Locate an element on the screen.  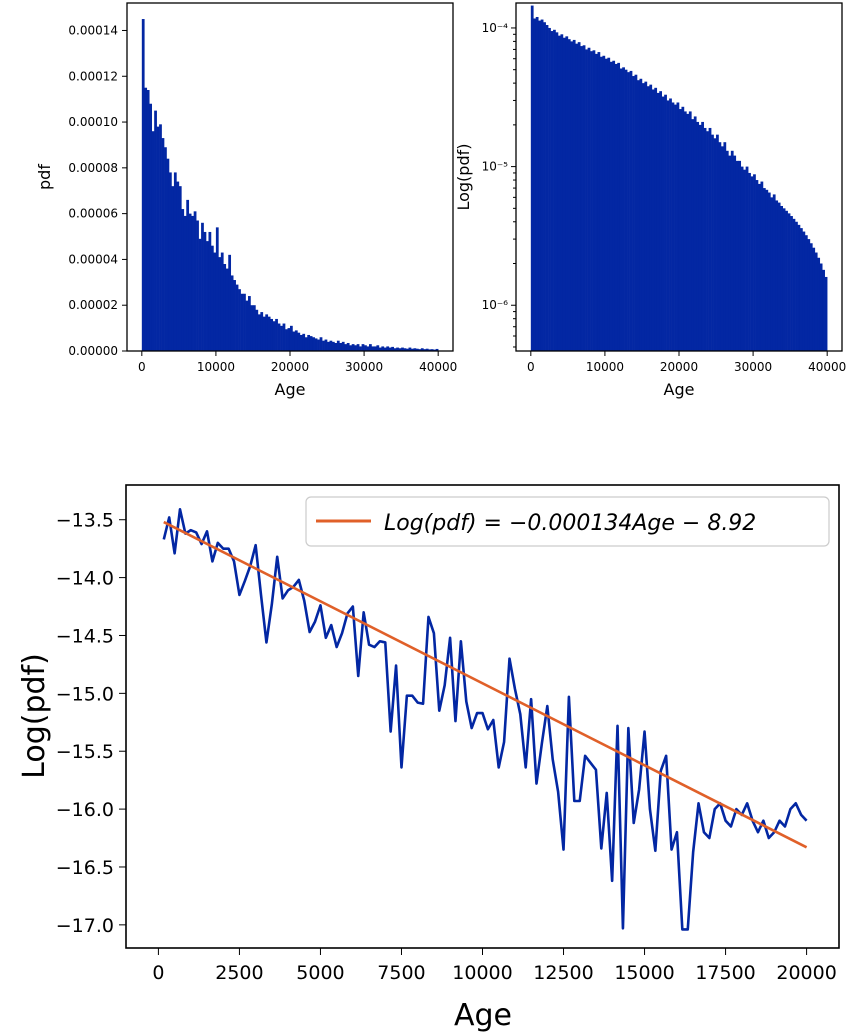
line-fit-y-ticks: −13.5 −14.0 −14.5 −15.0 −15.5 −16.0 −16.5 −17.0 is located at coordinates (91, 723).